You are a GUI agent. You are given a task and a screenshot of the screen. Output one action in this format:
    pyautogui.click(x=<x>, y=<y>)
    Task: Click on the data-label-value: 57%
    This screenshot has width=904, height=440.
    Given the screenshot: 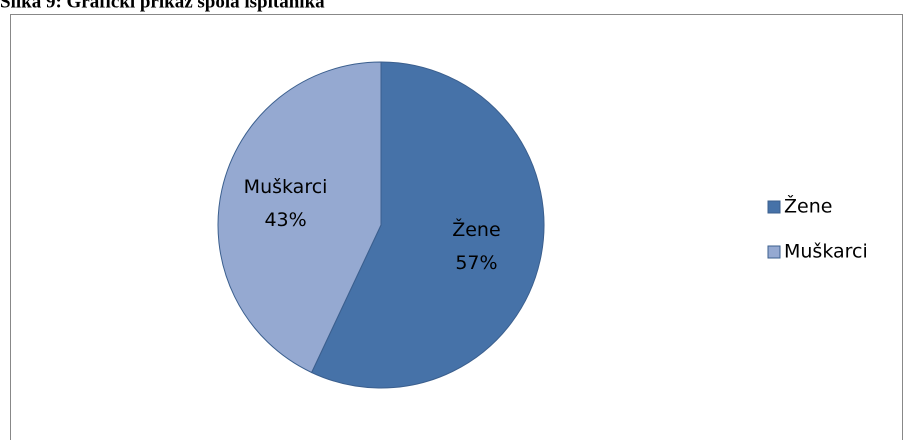 What is the action you would take?
    pyautogui.click(x=476, y=263)
    